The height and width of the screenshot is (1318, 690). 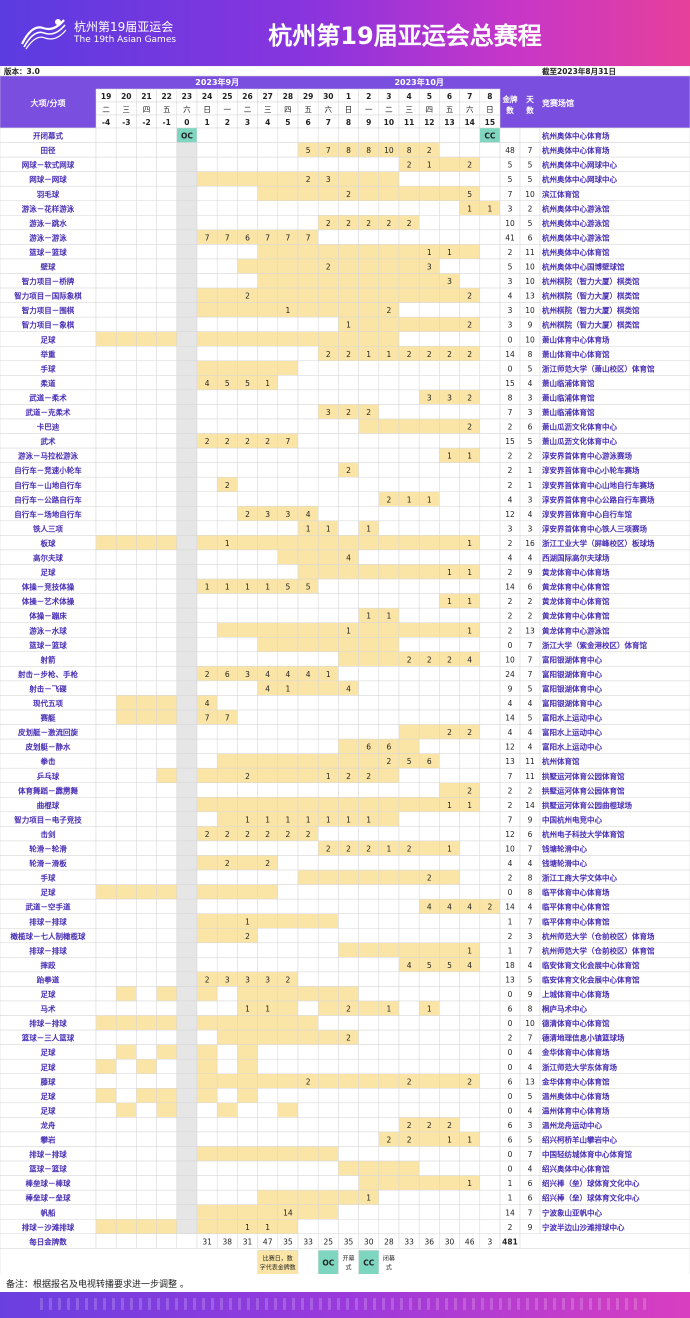 What do you see at coordinates (48, 1227) in the screenshot?
I see `event-name: 排球－沙滩排球` at bounding box center [48, 1227].